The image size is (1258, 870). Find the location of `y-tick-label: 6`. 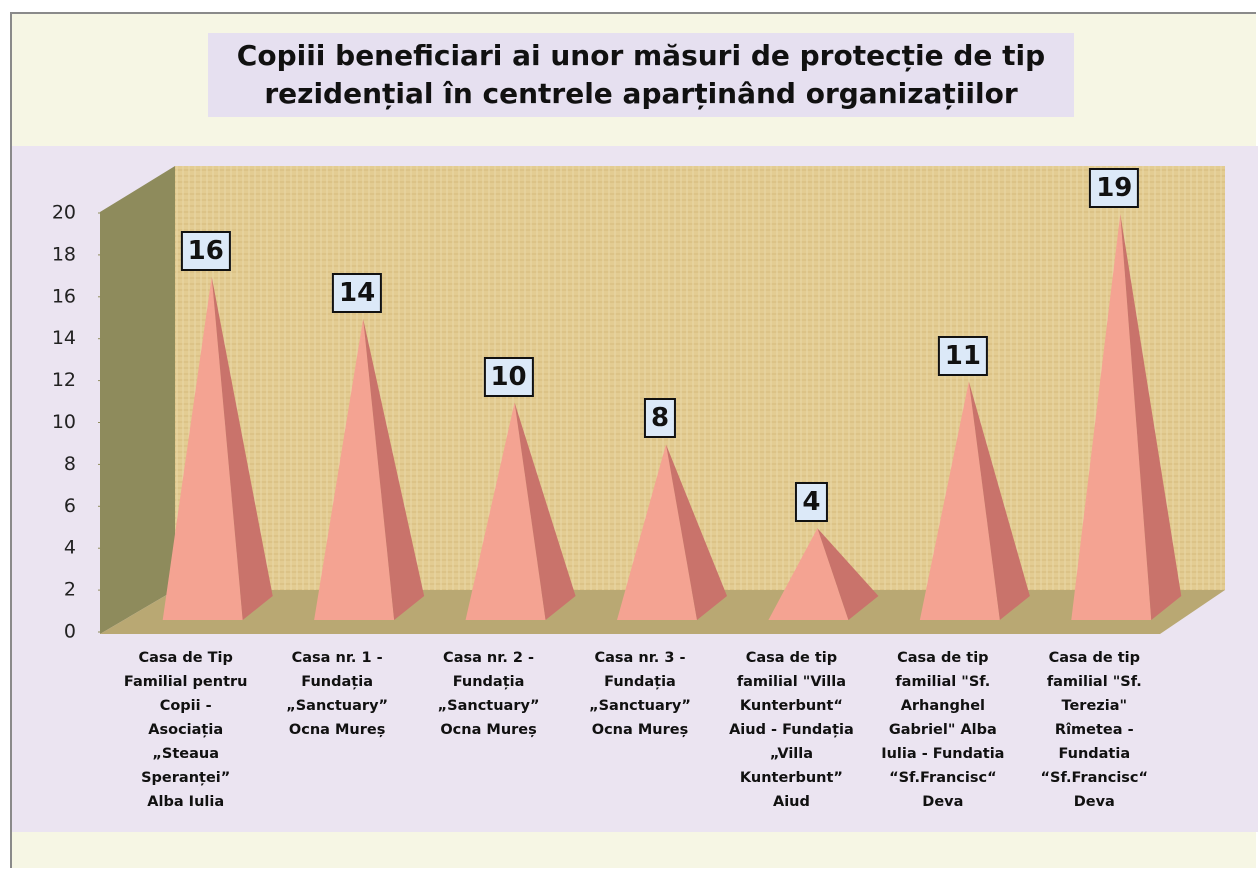

y-tick-label: 6 is located at coordinates (70, 506).